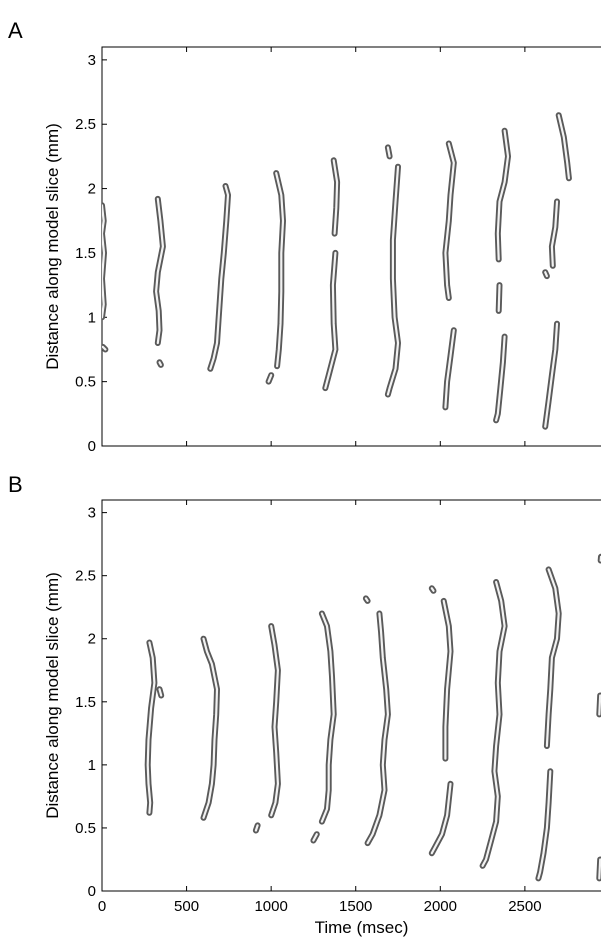 The image size is (601, 939). I want to click on x-tick-label: 1000, so click(270, 906).